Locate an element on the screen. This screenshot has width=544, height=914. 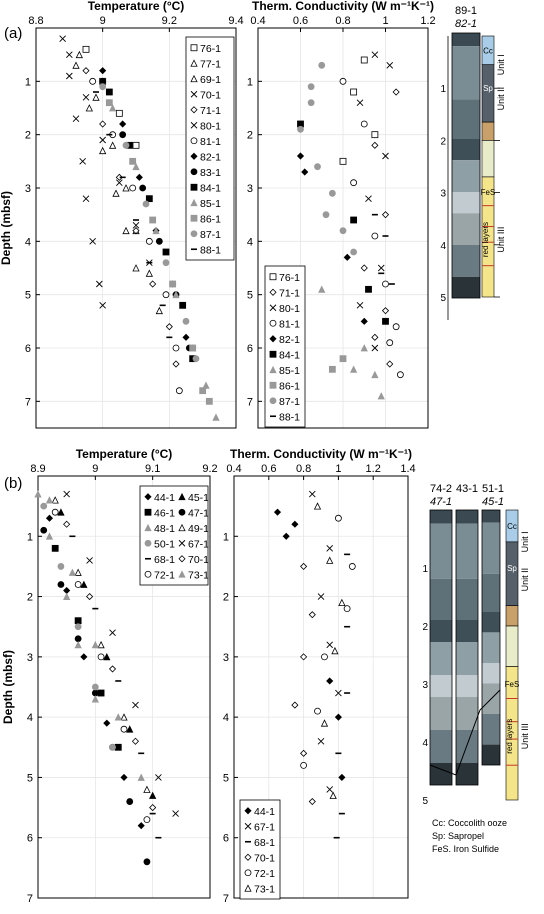
core-a-title: 89-1 is located at coordinates (466, 11).